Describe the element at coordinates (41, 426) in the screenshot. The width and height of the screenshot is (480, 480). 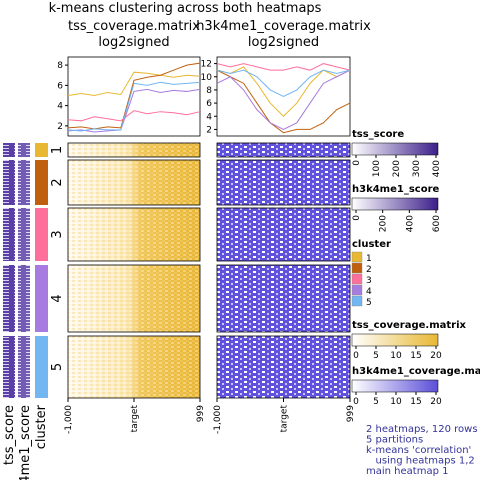
I see `annotation-label: cluster` at that location.